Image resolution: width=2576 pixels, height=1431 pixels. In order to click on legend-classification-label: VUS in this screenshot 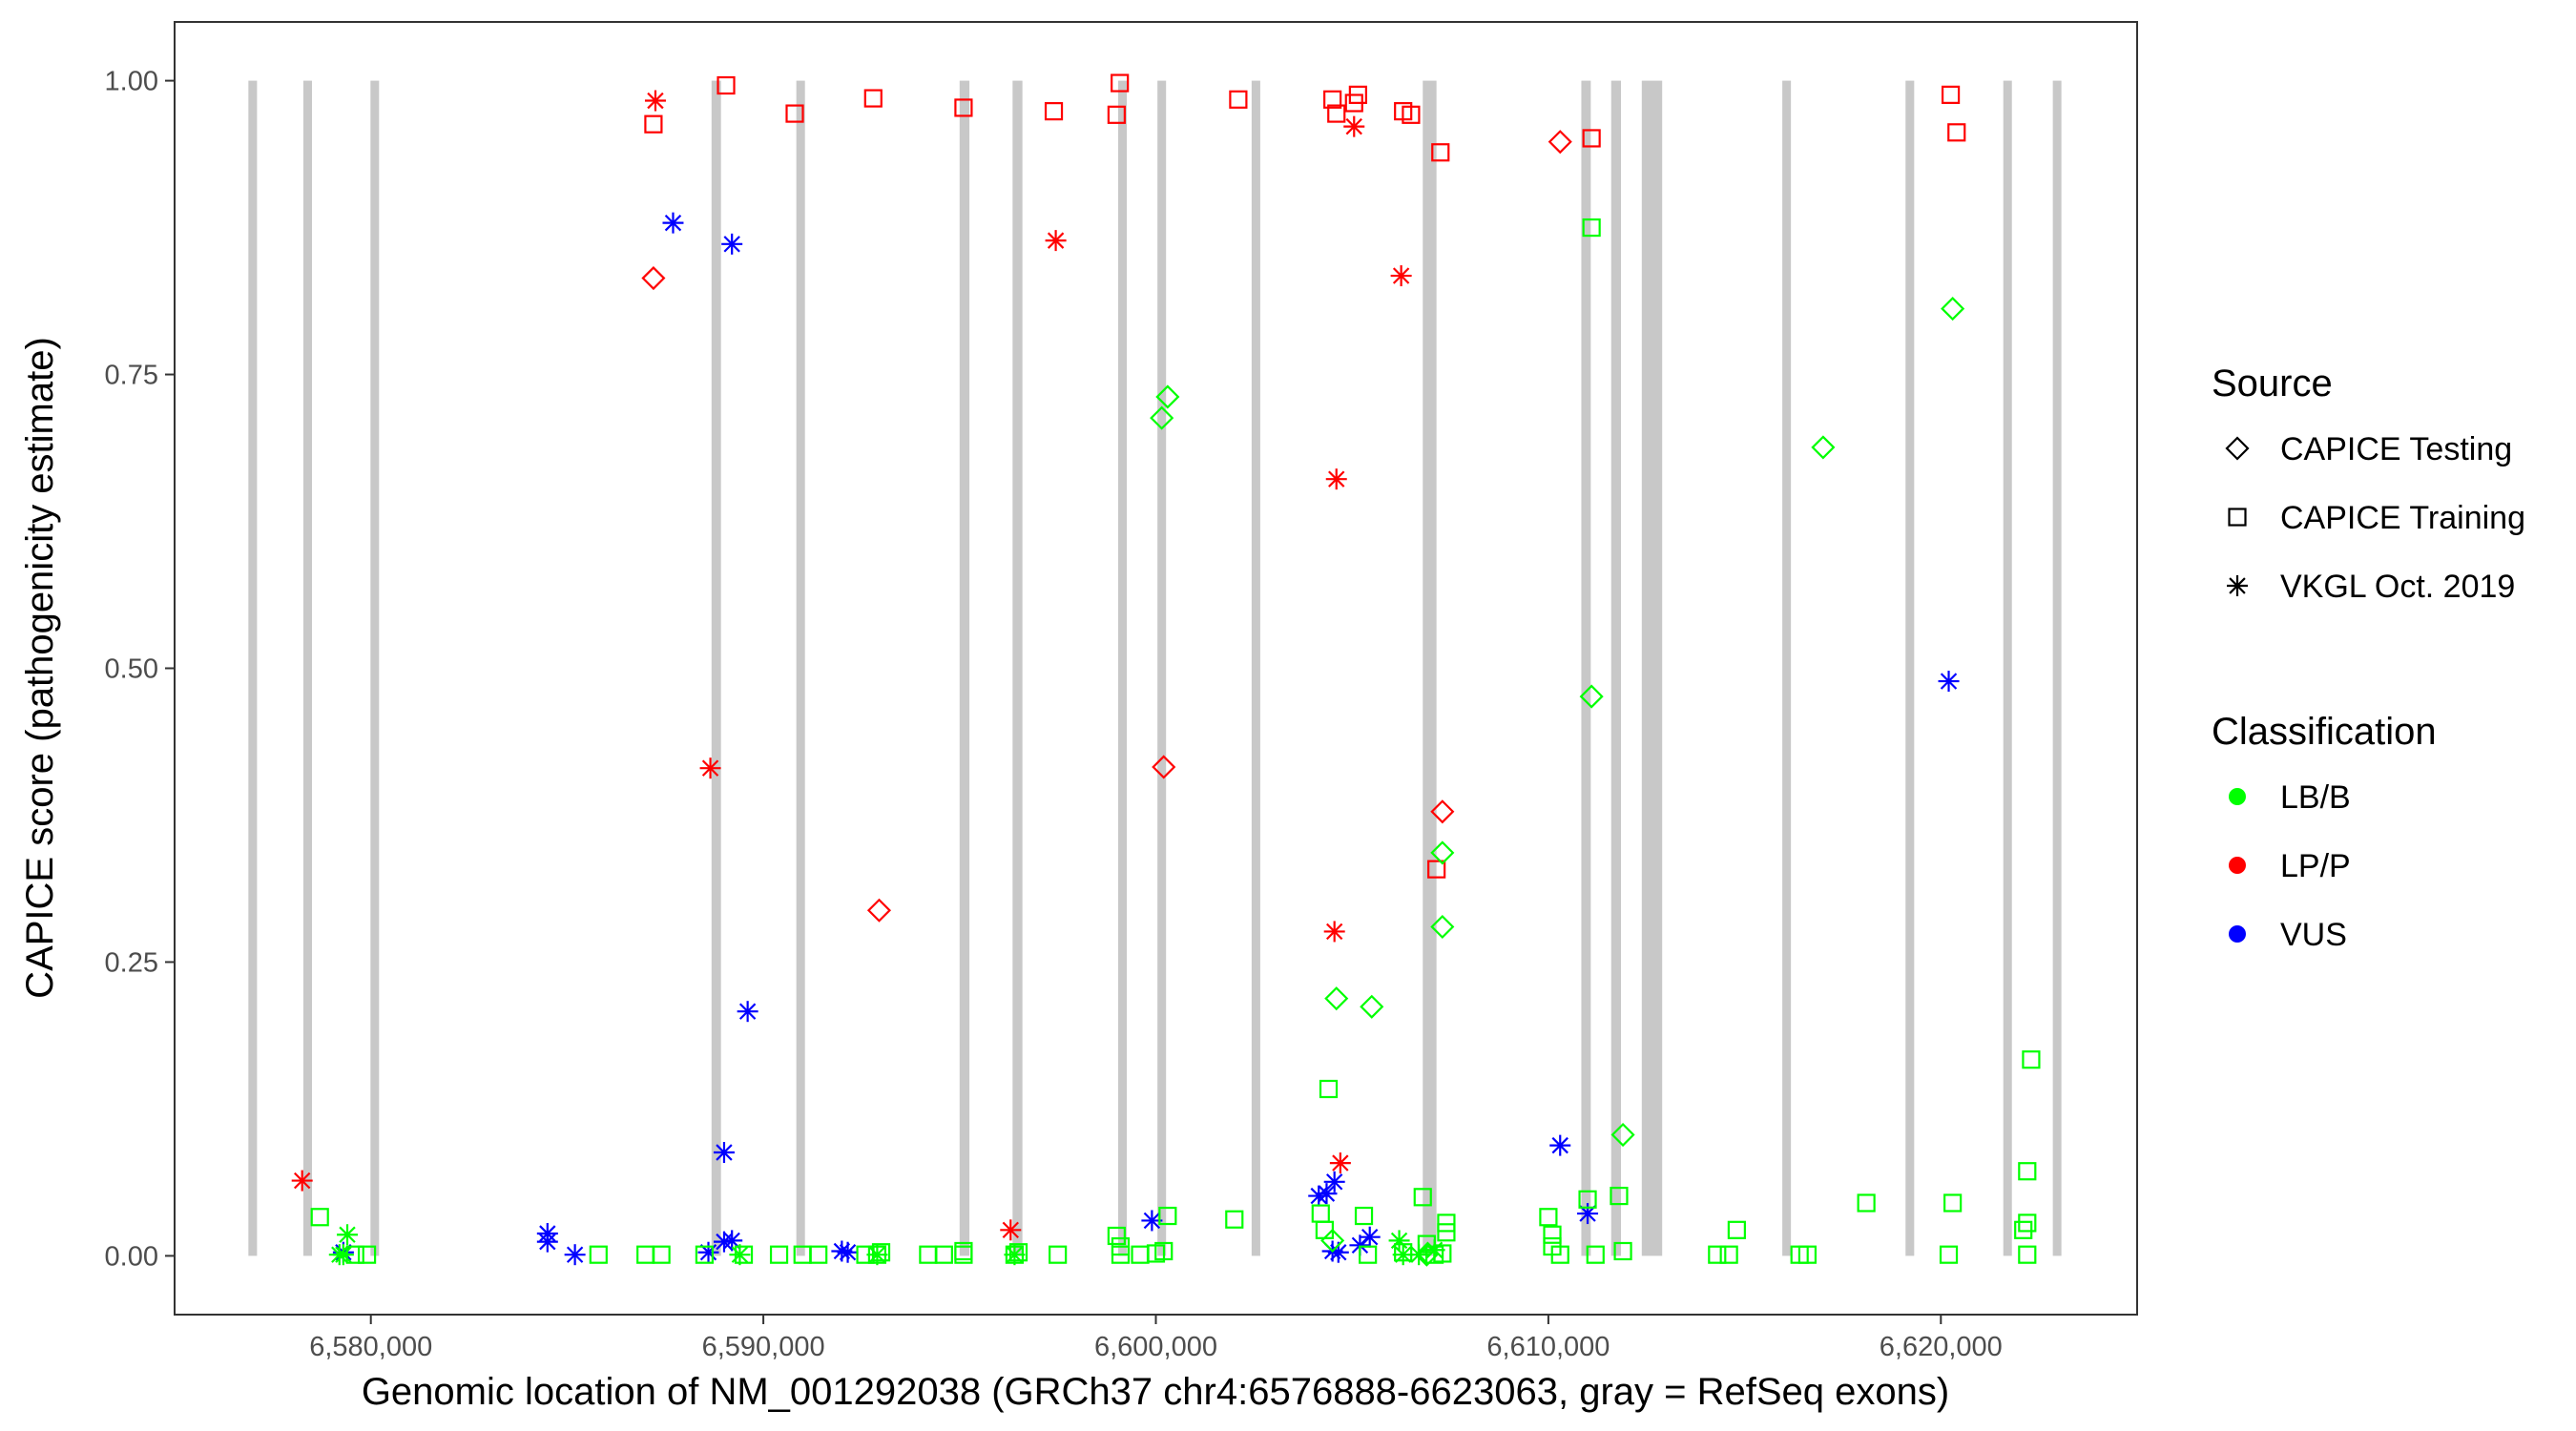, I will do `click(2313, 935)`.